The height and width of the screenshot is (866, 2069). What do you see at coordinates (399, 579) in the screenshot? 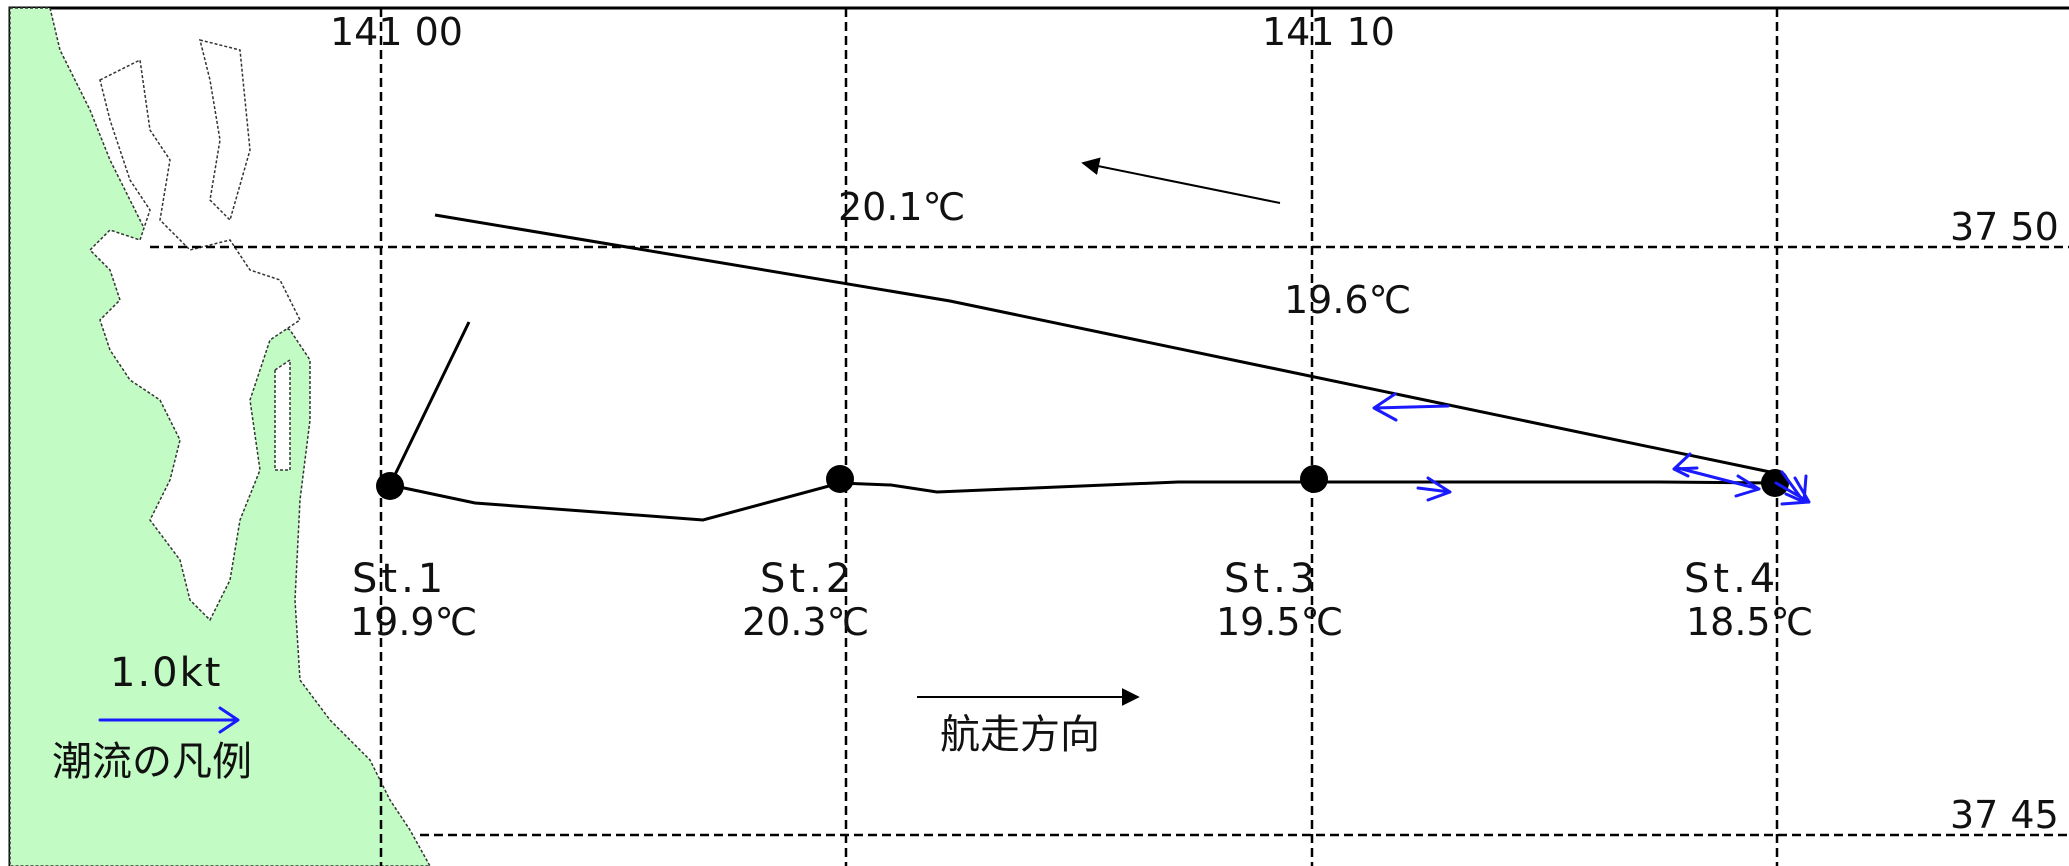
I see `station-label-st1: St.1` at bounding box center [399, 579].